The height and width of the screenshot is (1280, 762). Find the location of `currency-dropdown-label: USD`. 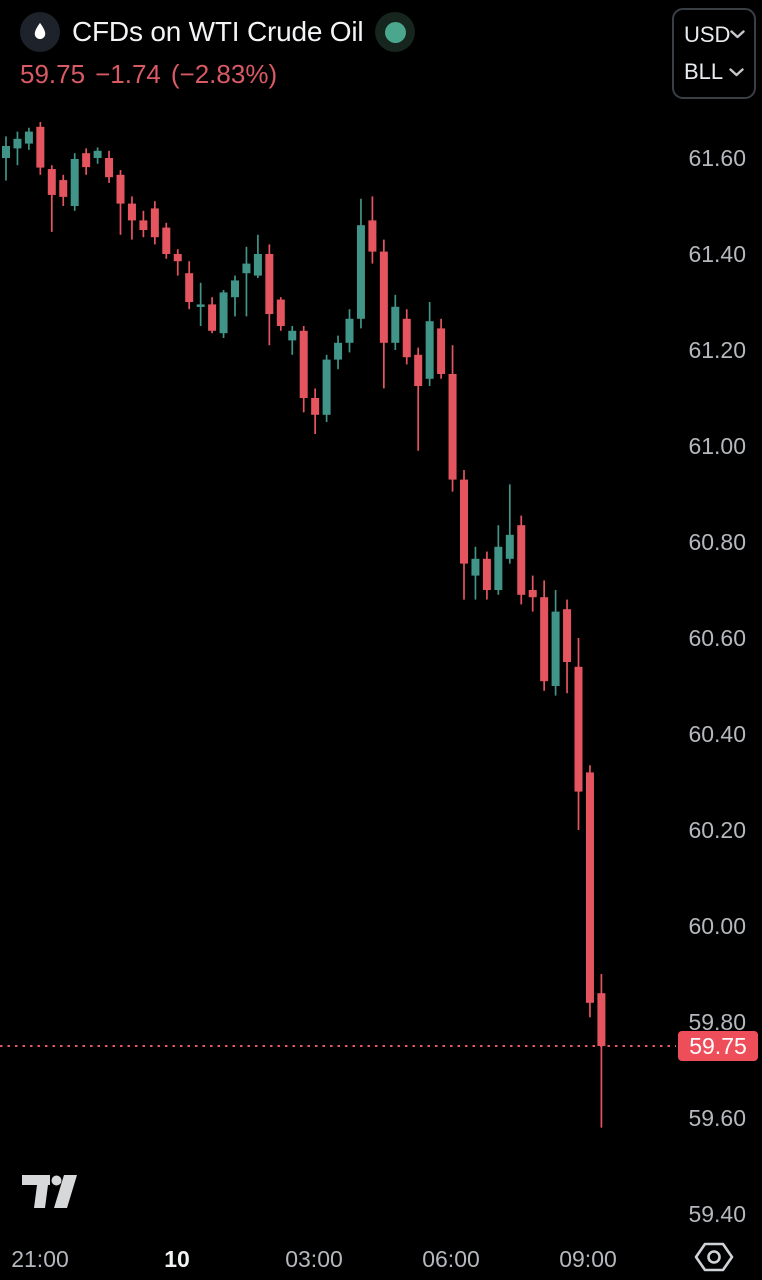

currency-dropdown-label: USD is located at coordinates (707, 34).